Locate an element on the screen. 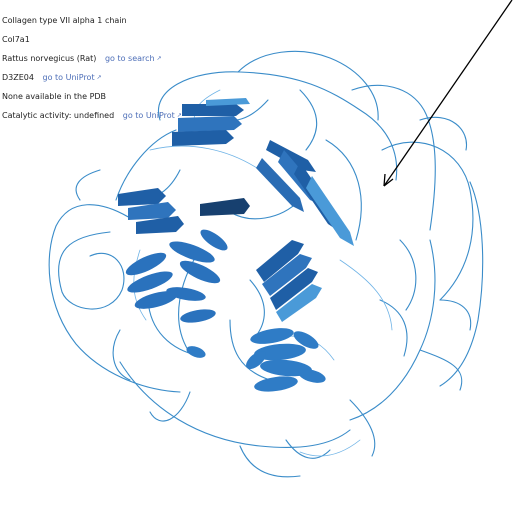 The image size is (514, 510). activity-uniprot-link: go to UniProt ↗ is located at coordinates (152, 115).